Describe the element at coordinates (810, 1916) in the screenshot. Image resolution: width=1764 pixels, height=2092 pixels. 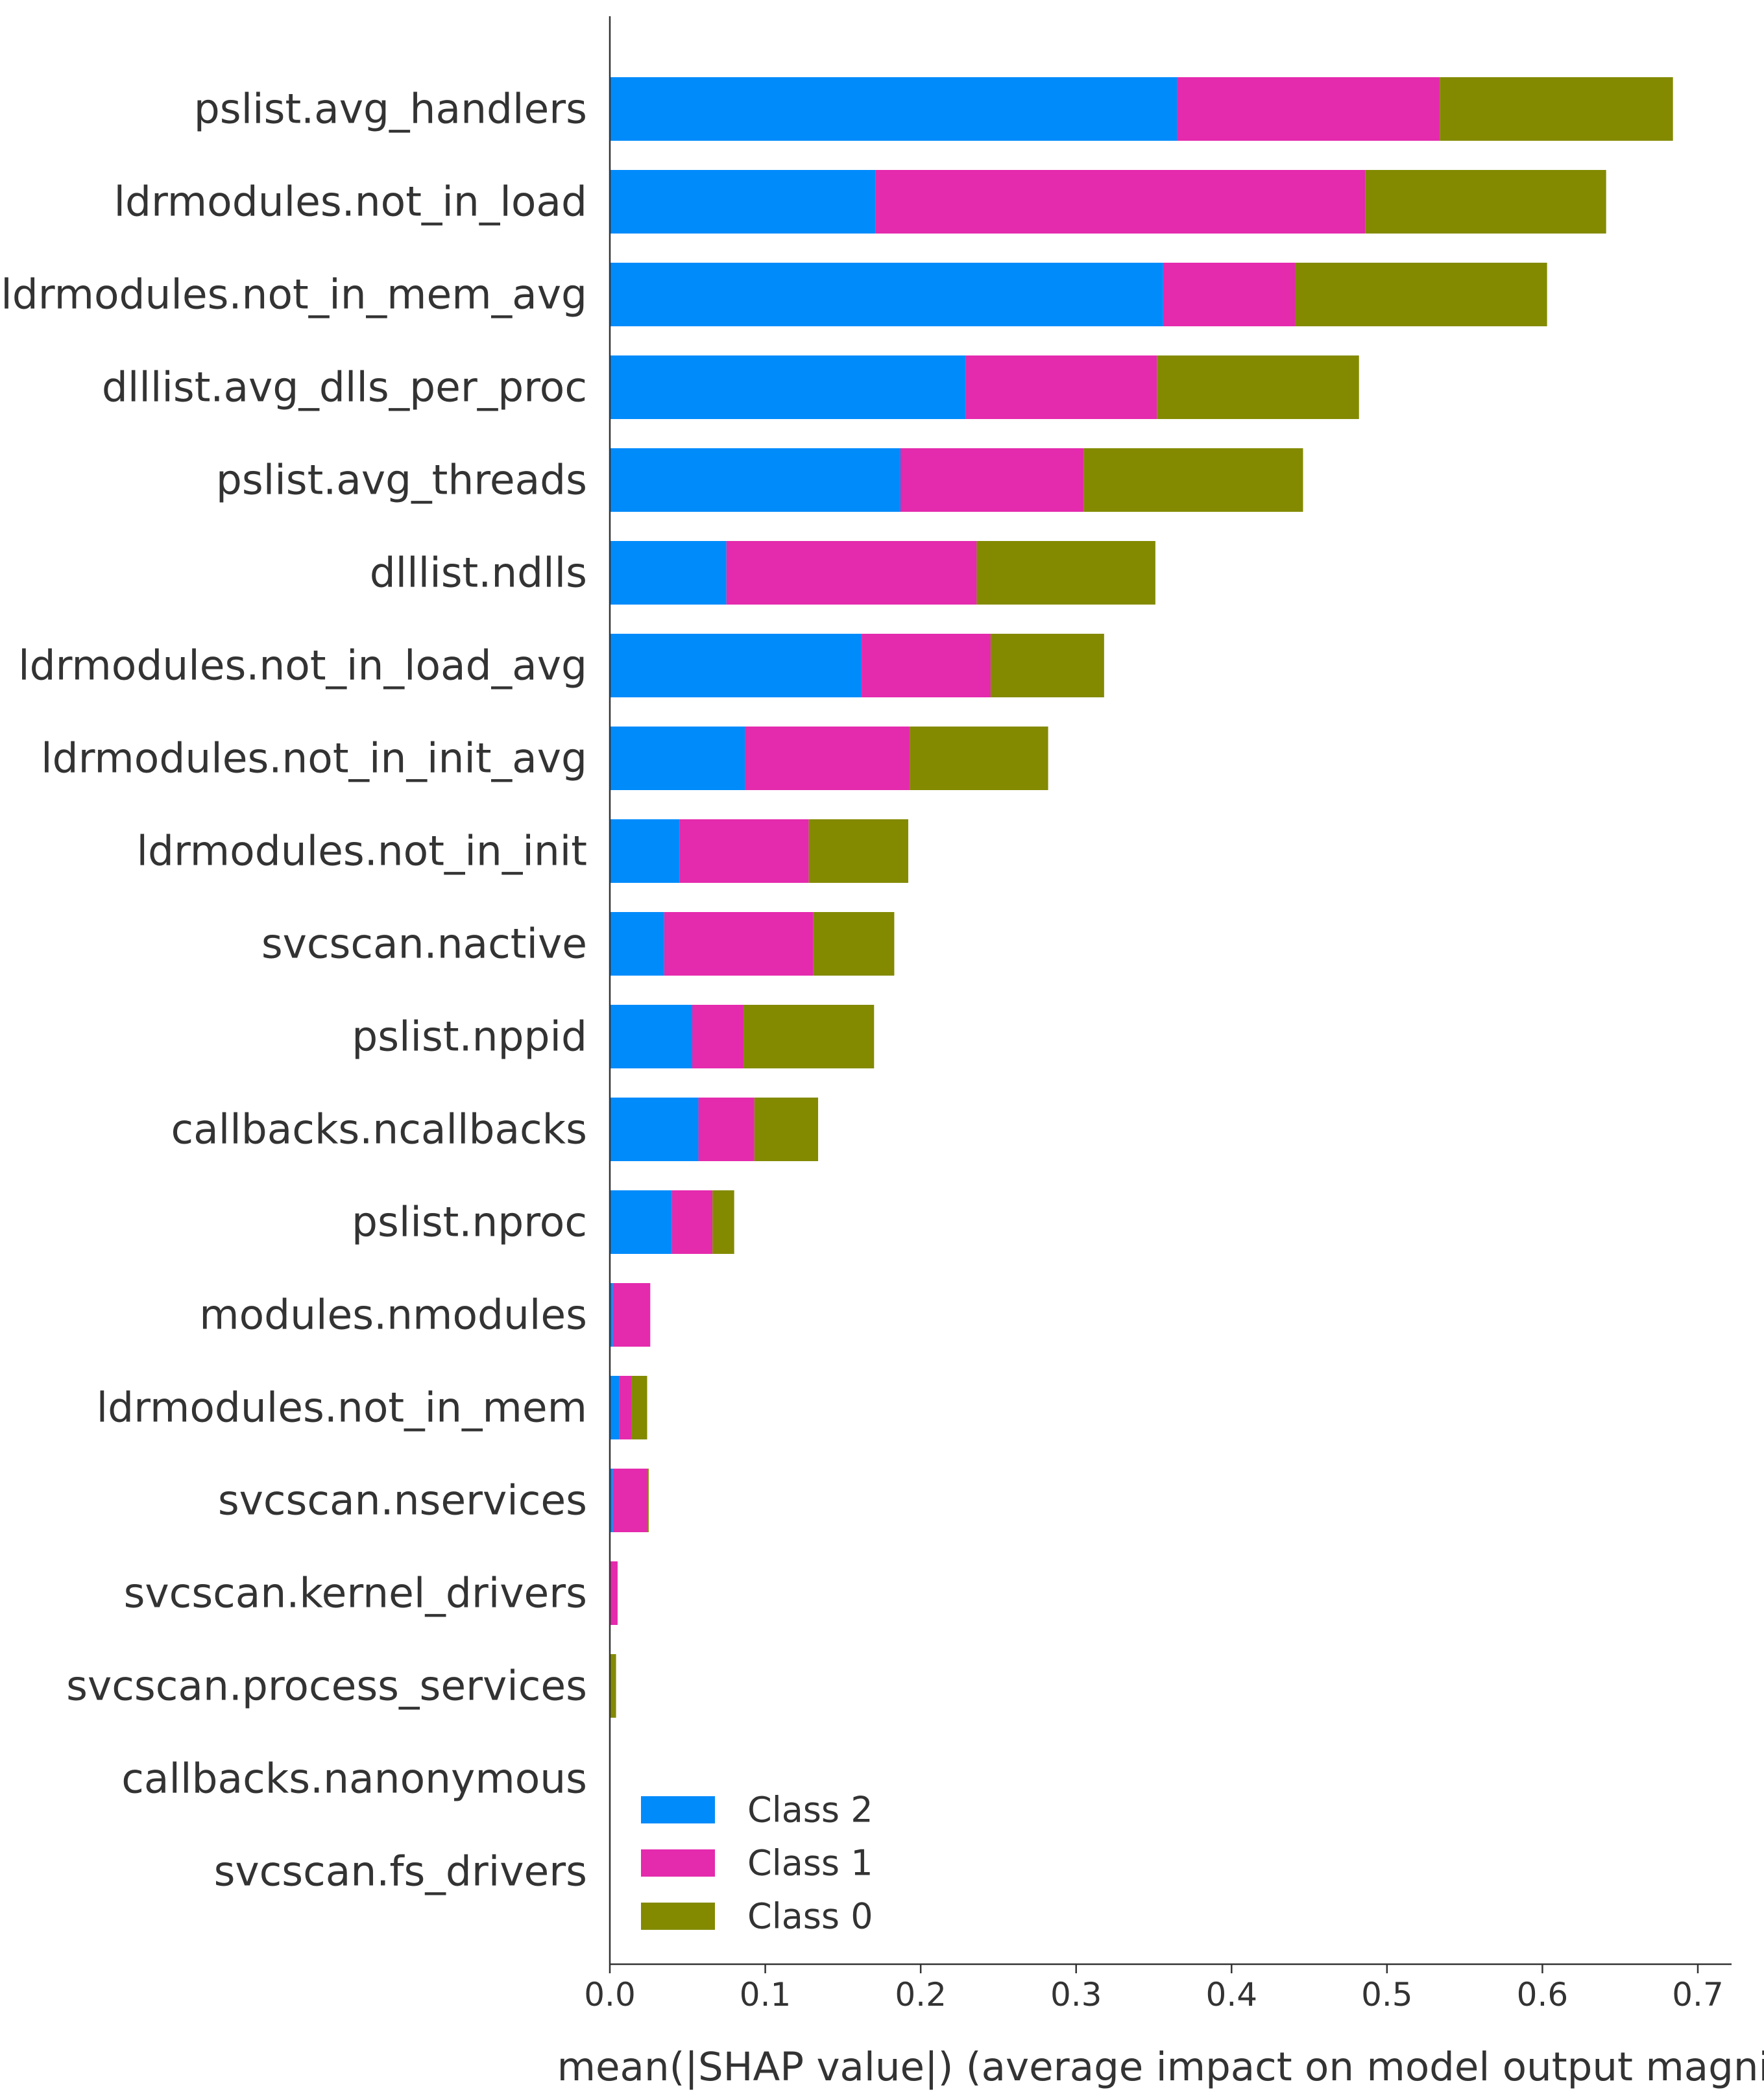
I see `legend-label: Class 0` at that location.